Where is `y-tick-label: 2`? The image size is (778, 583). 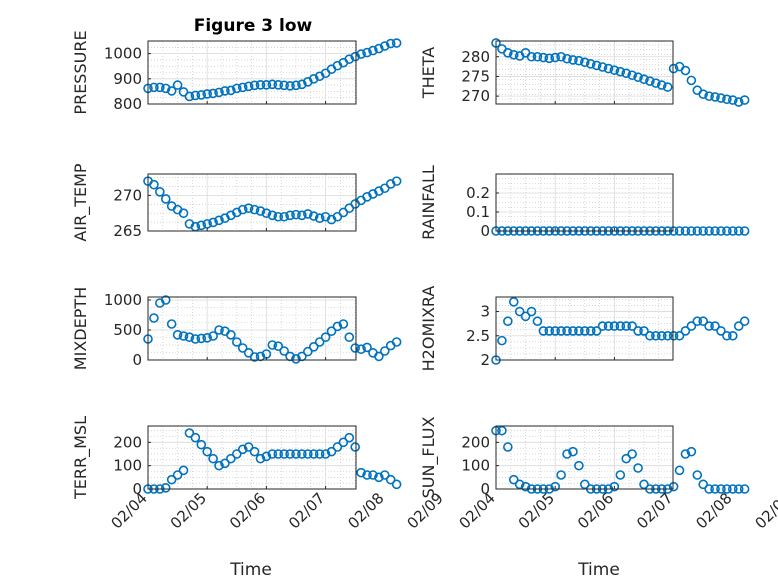
y-tick-label: 2 is located at coordinates (485, 360).